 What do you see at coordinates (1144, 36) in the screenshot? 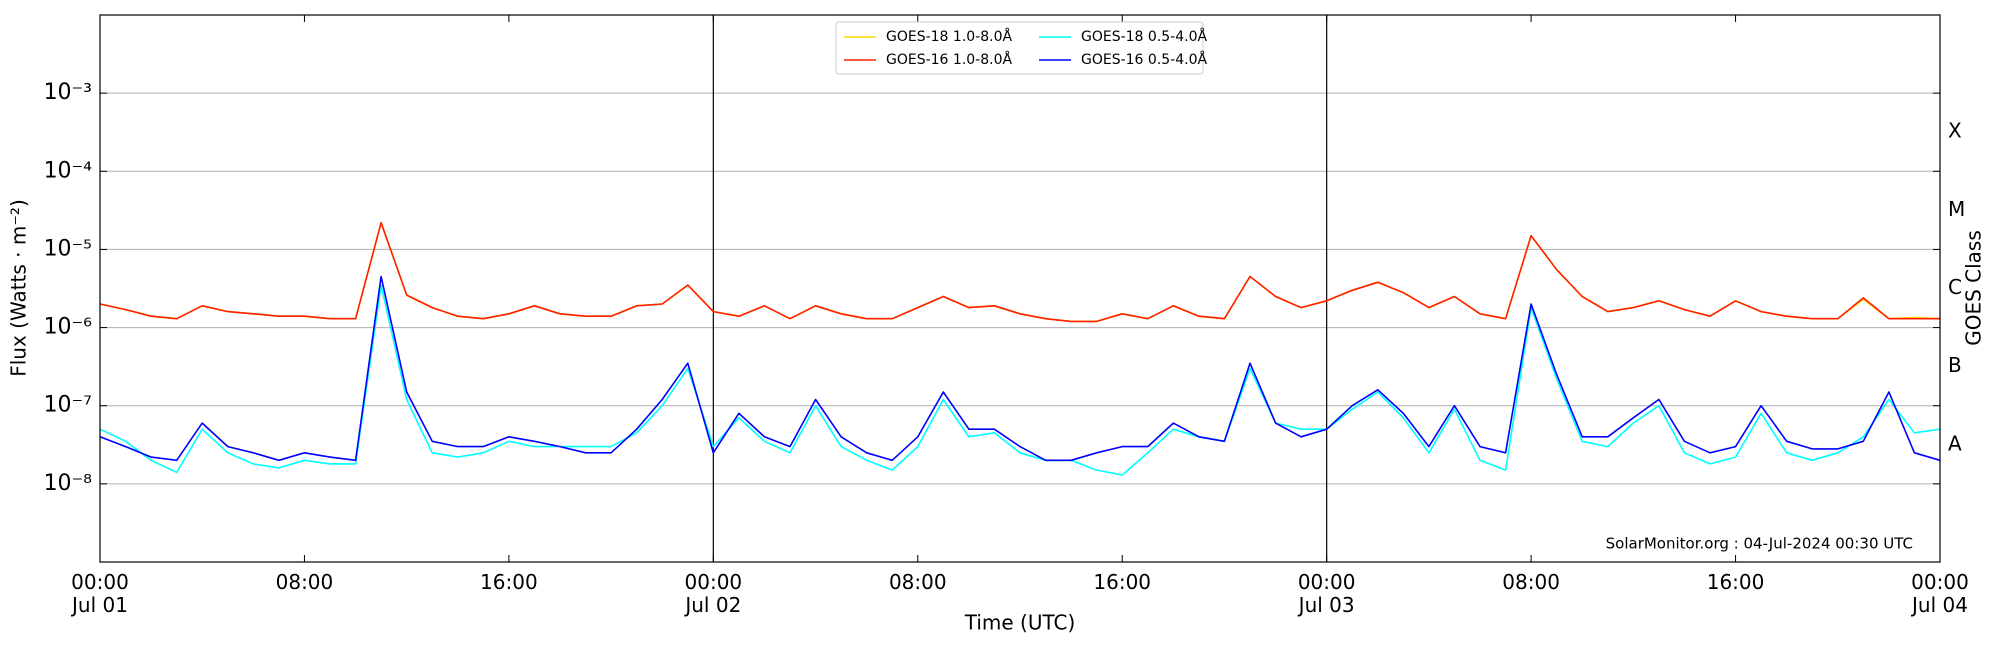
I see `legend-label: GOES-18 0.5-4.0Å` at bounding box center [1144, 36].